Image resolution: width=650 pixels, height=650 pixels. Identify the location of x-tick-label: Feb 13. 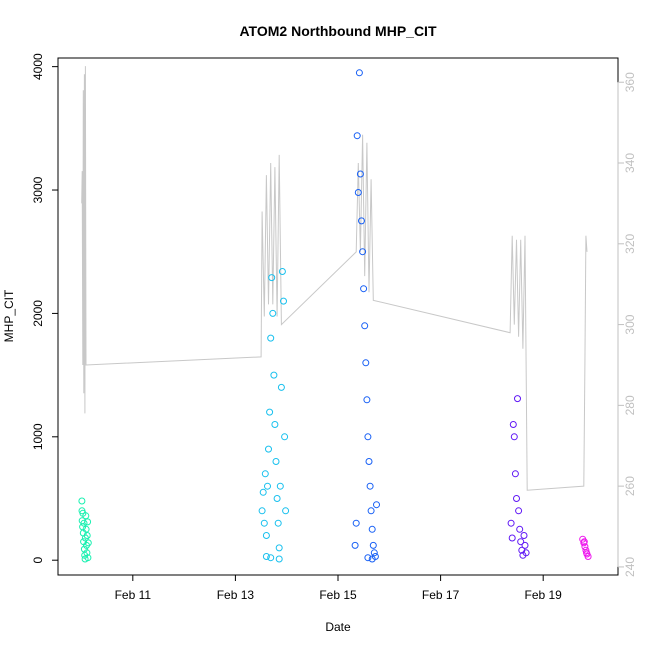
(236, 595).